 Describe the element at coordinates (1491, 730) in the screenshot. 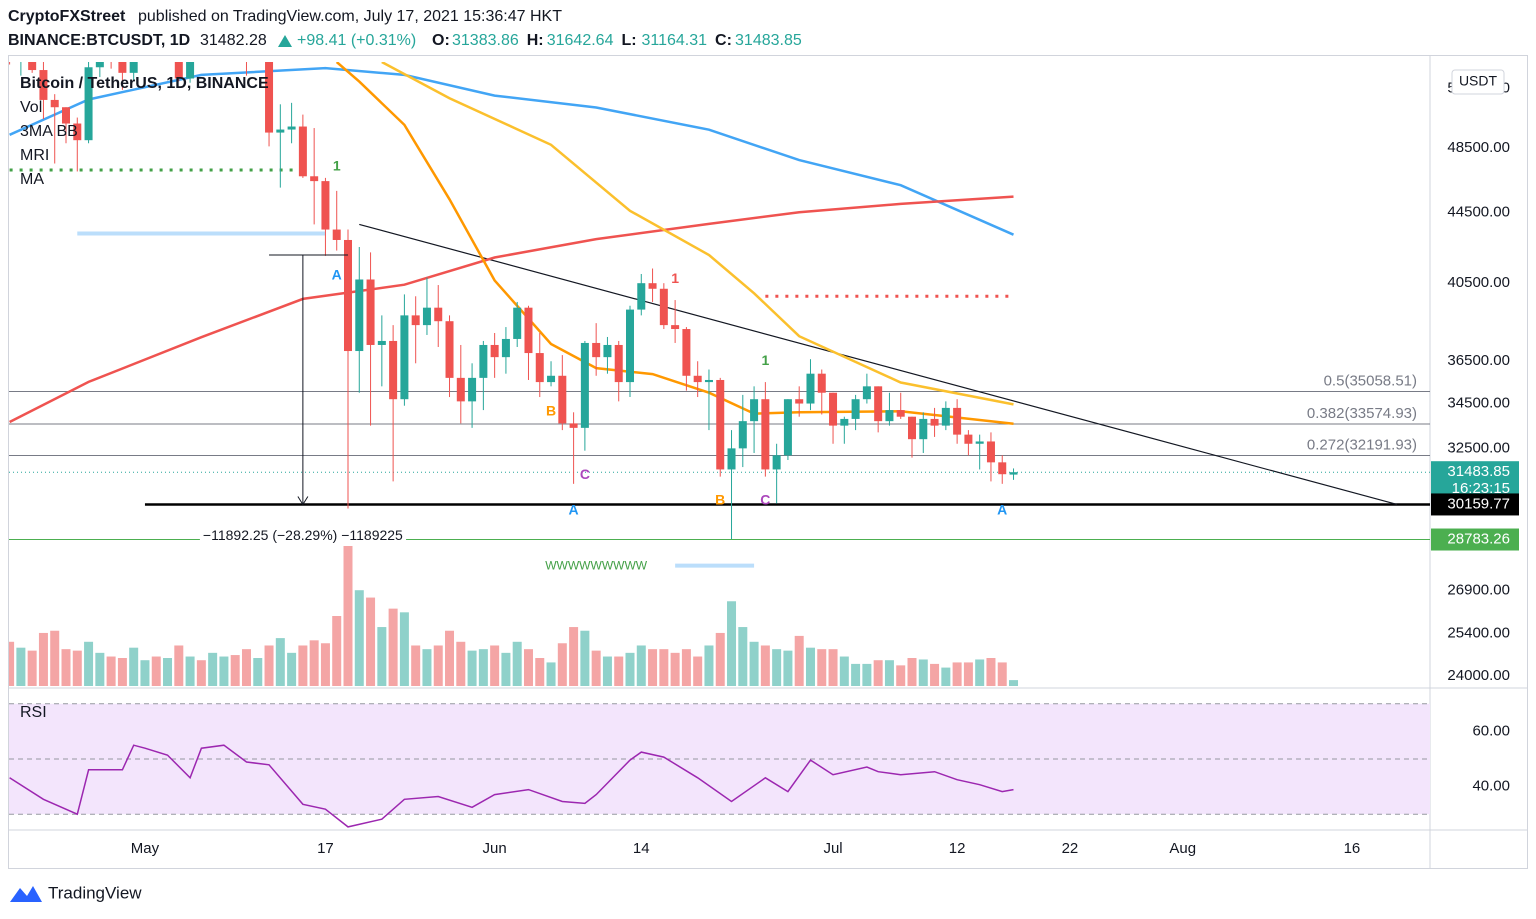

I see `rsi-tick-label: 60.00` at that location.